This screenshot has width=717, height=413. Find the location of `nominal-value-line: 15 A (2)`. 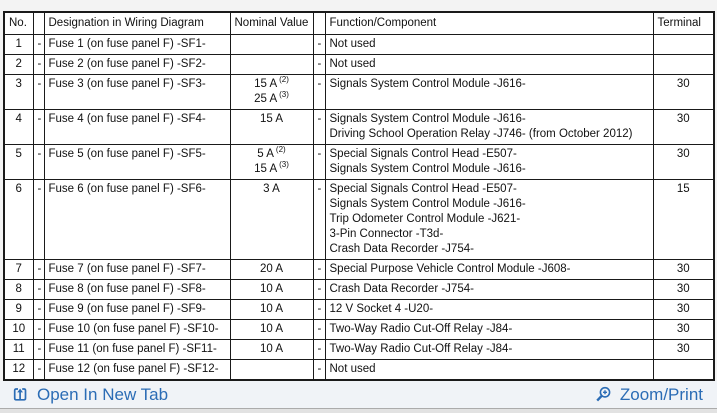

nominal-value-line: 15 A (2) is located at coordinates (271, 82).